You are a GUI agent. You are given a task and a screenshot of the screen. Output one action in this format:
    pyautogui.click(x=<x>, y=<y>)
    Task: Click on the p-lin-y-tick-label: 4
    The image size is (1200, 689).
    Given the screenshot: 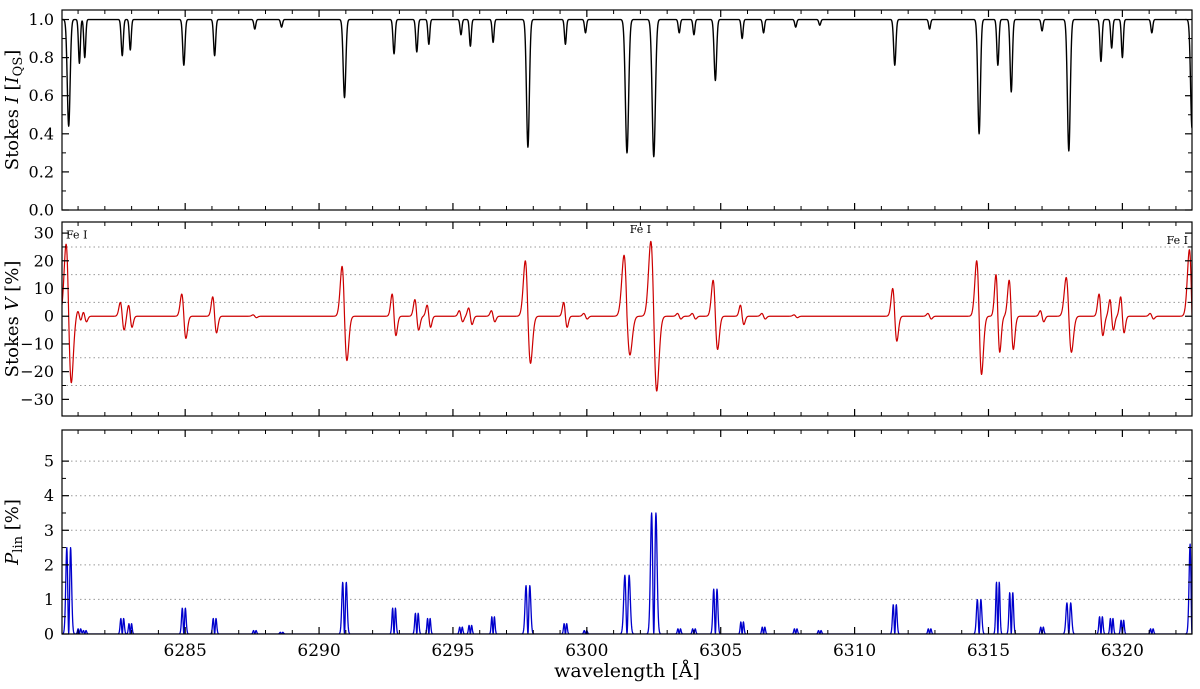 What is the action you would take?
    pyautogui.click(x=49, y=495)
    